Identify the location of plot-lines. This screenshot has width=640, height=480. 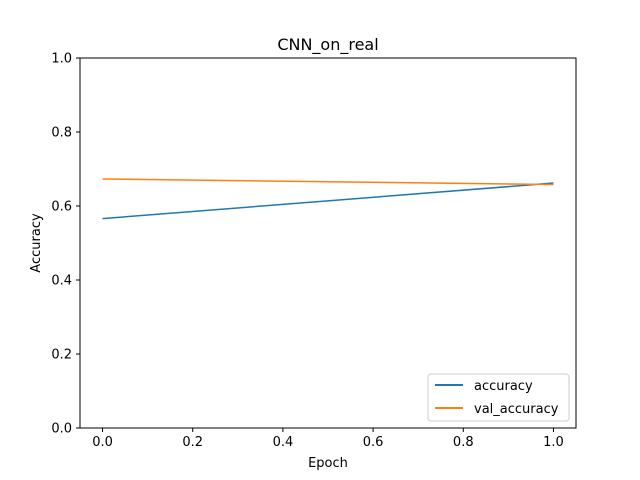
(328, 199).